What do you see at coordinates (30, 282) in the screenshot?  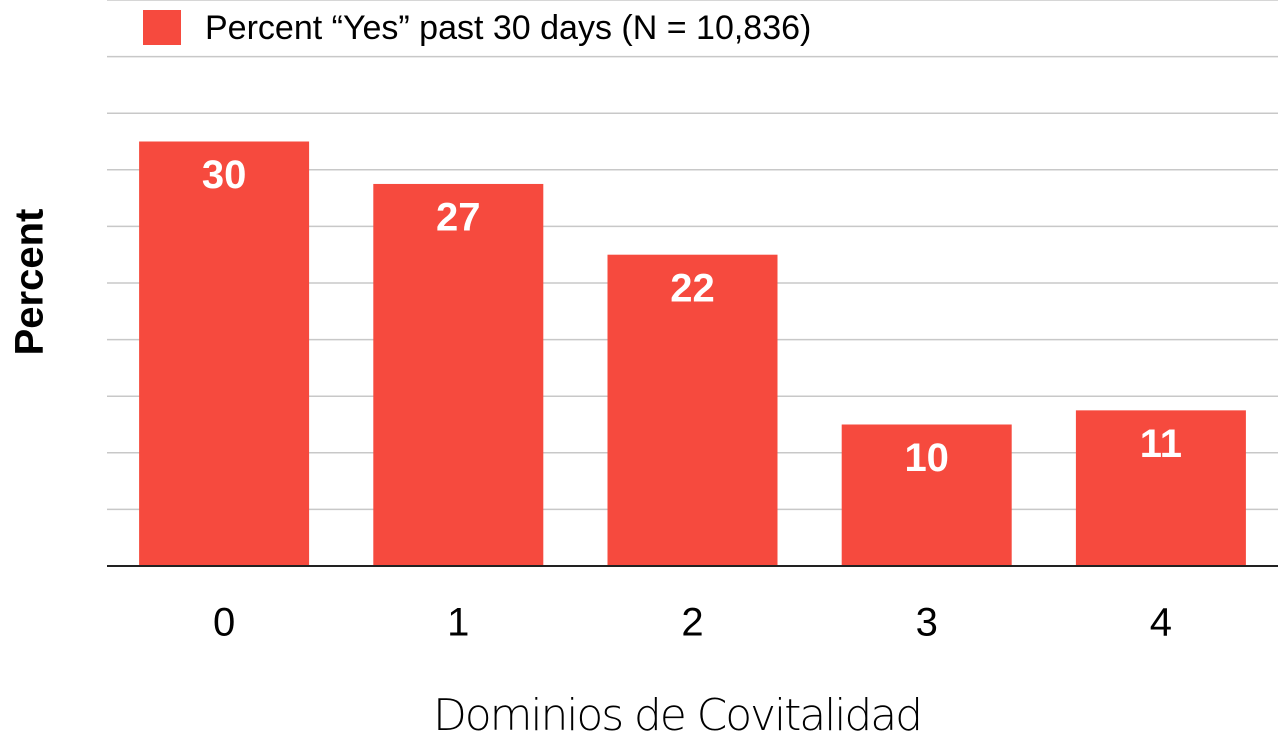 I see `y-axis-title: Percent` at bounding box center [30, 282].